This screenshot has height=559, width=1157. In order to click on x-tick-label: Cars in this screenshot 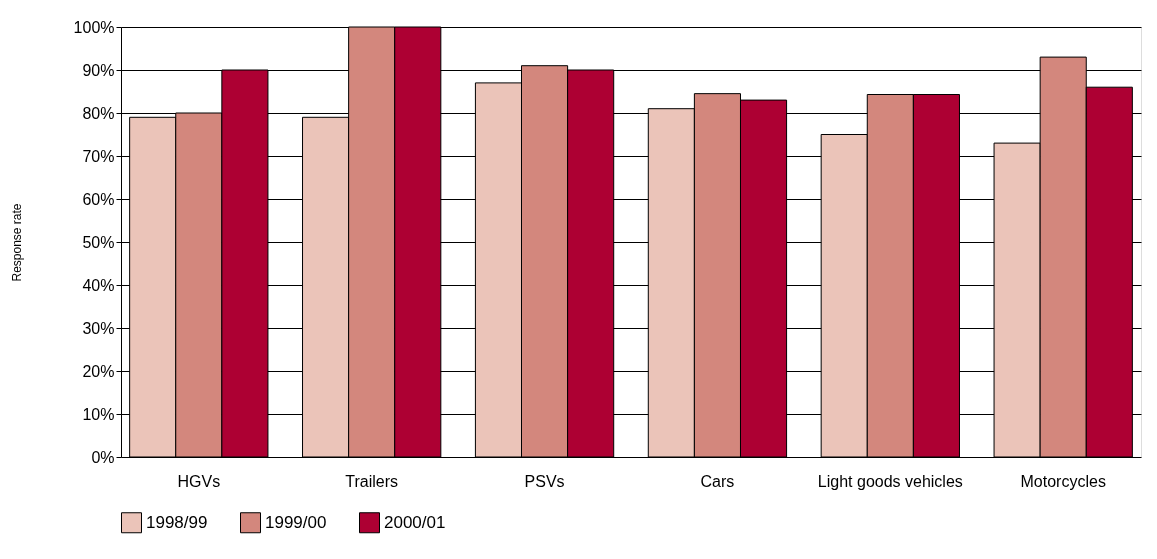, I will do `click(717, 481)`.